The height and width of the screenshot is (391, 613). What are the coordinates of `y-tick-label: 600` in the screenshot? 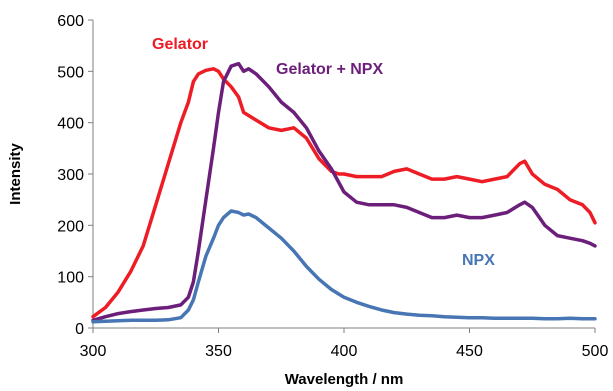 It's located at (70, 21).